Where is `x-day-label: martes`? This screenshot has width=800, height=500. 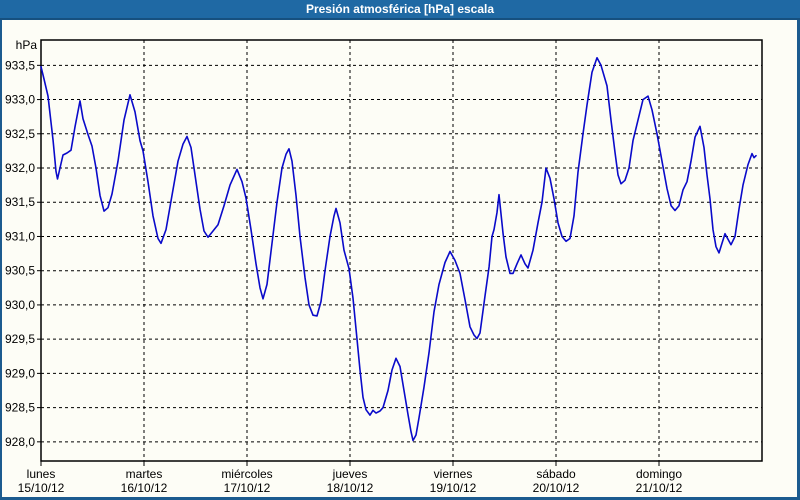
x-day-label: martes is located at coordinates (144, 474).